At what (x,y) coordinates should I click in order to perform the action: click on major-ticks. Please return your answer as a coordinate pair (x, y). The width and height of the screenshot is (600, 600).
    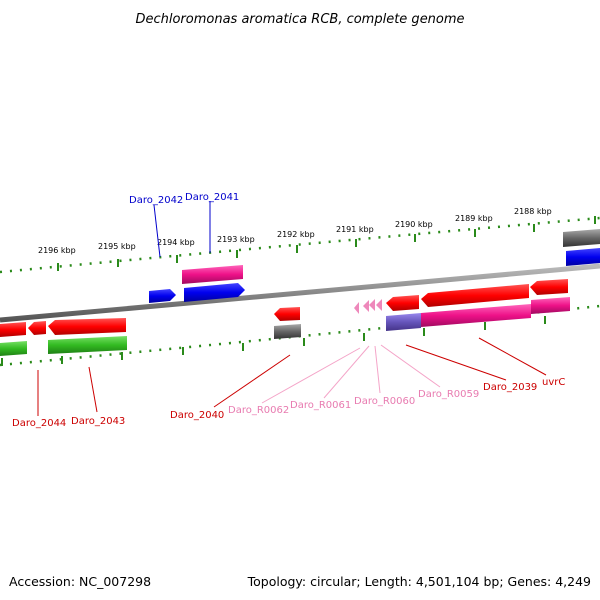
    Looking at the image, I should click on (326, 243).